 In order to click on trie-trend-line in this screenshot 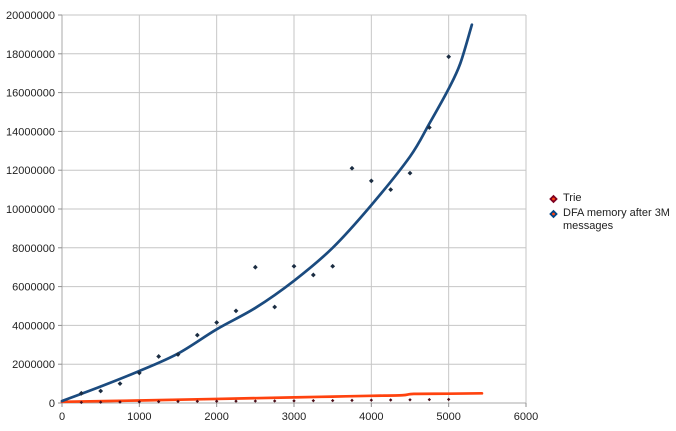, I will do `click(272, 397)`.